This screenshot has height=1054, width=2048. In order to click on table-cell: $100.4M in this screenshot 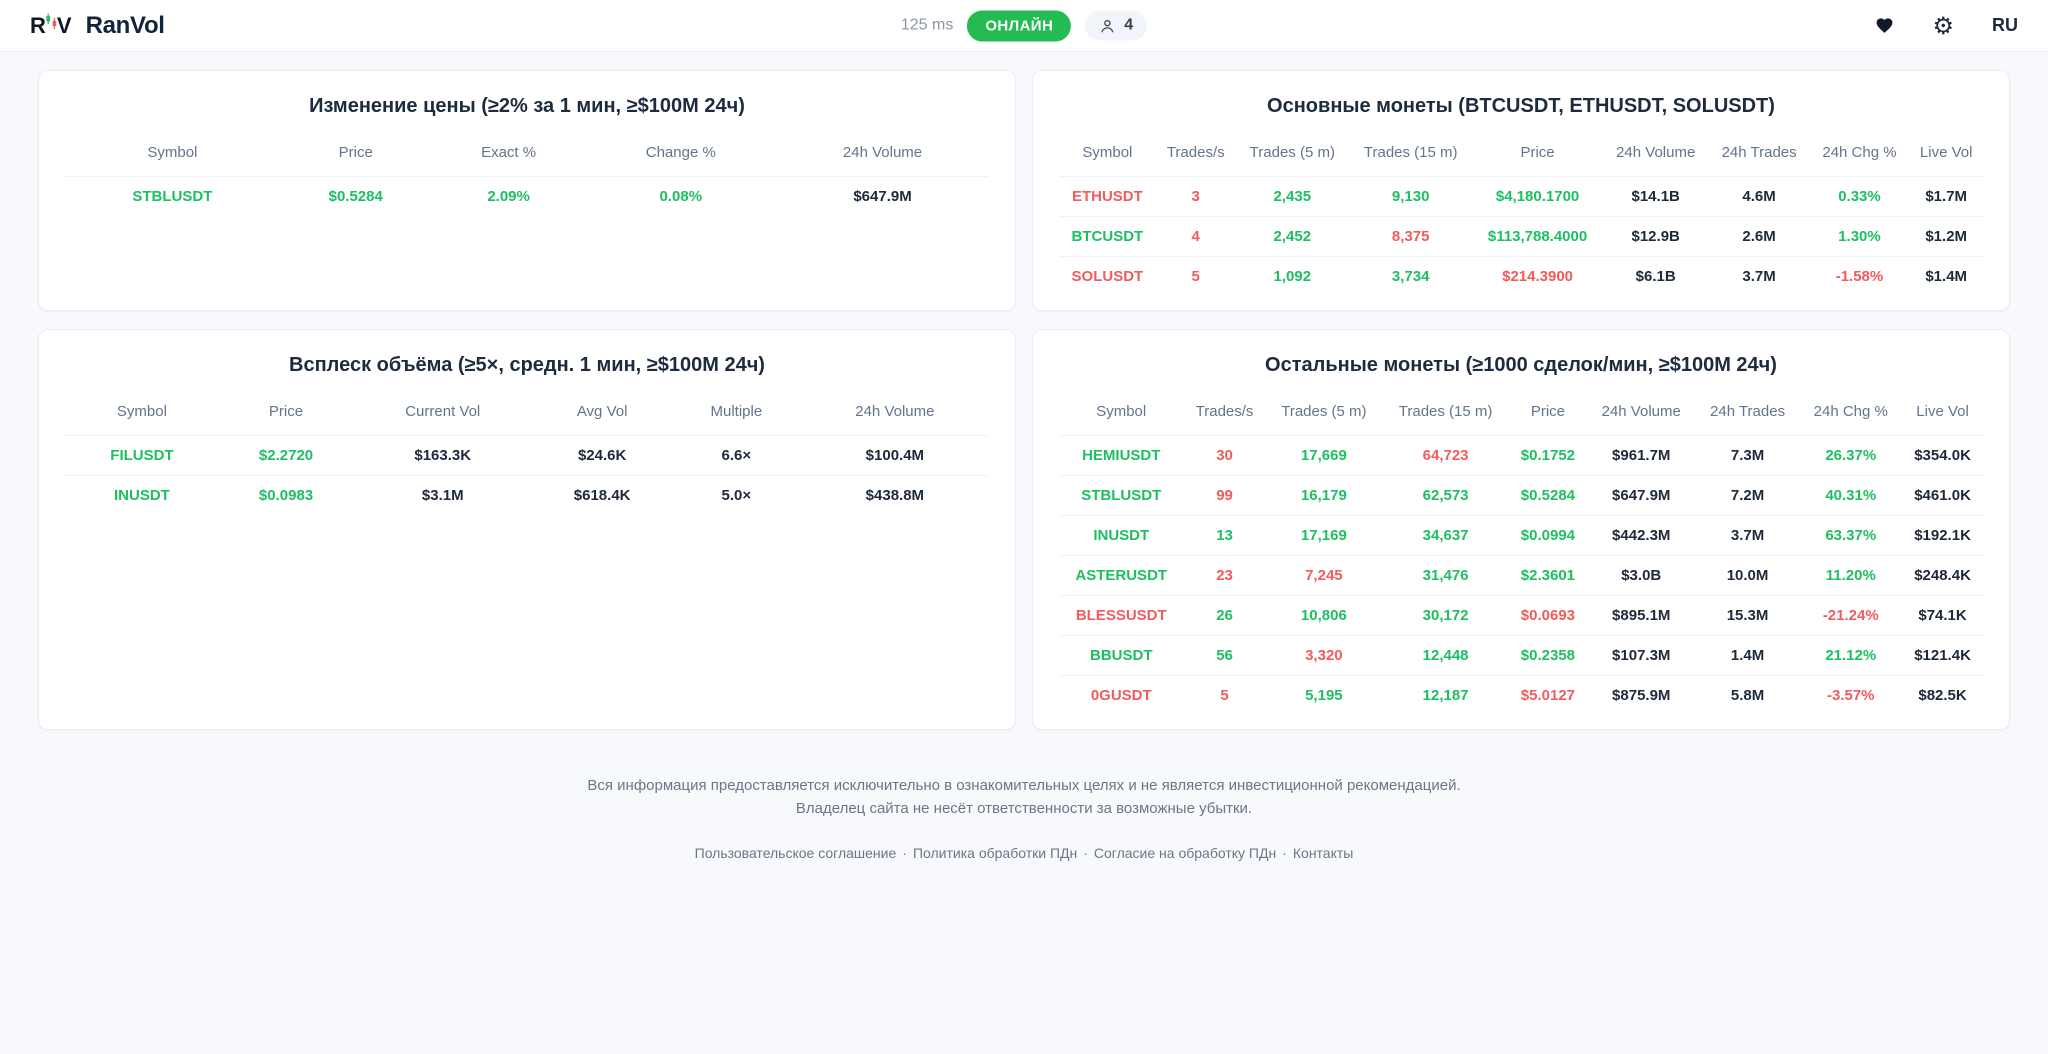, I will do `click(894, 455)`.